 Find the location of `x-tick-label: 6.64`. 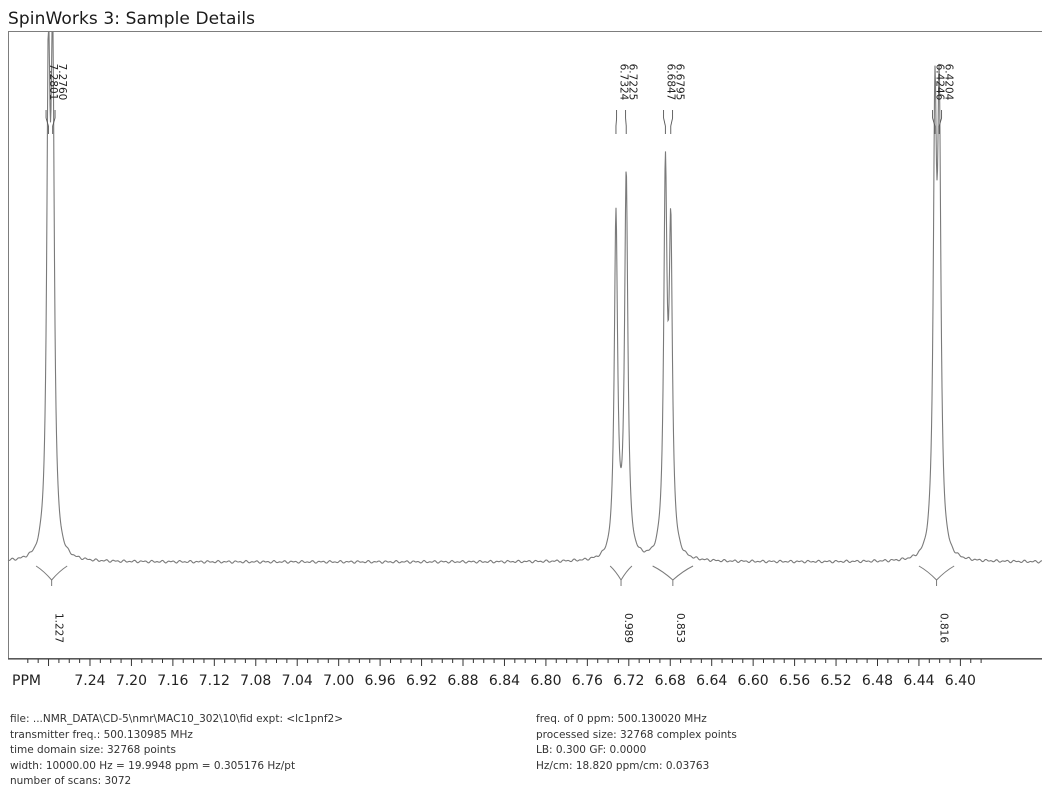

x-tick-label: 6.64 is located at coordinates (711, 681).